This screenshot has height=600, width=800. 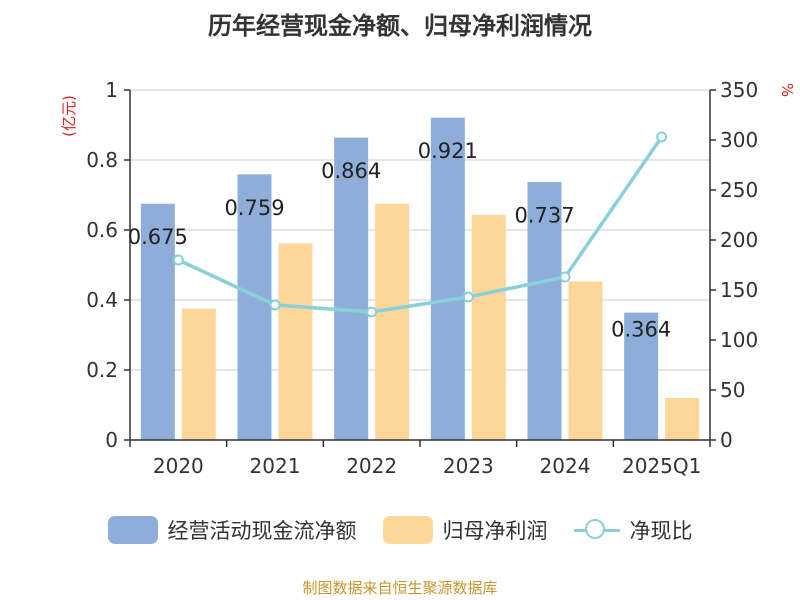 I want to click on data-label: 0.759, so click(x=254, y=208).